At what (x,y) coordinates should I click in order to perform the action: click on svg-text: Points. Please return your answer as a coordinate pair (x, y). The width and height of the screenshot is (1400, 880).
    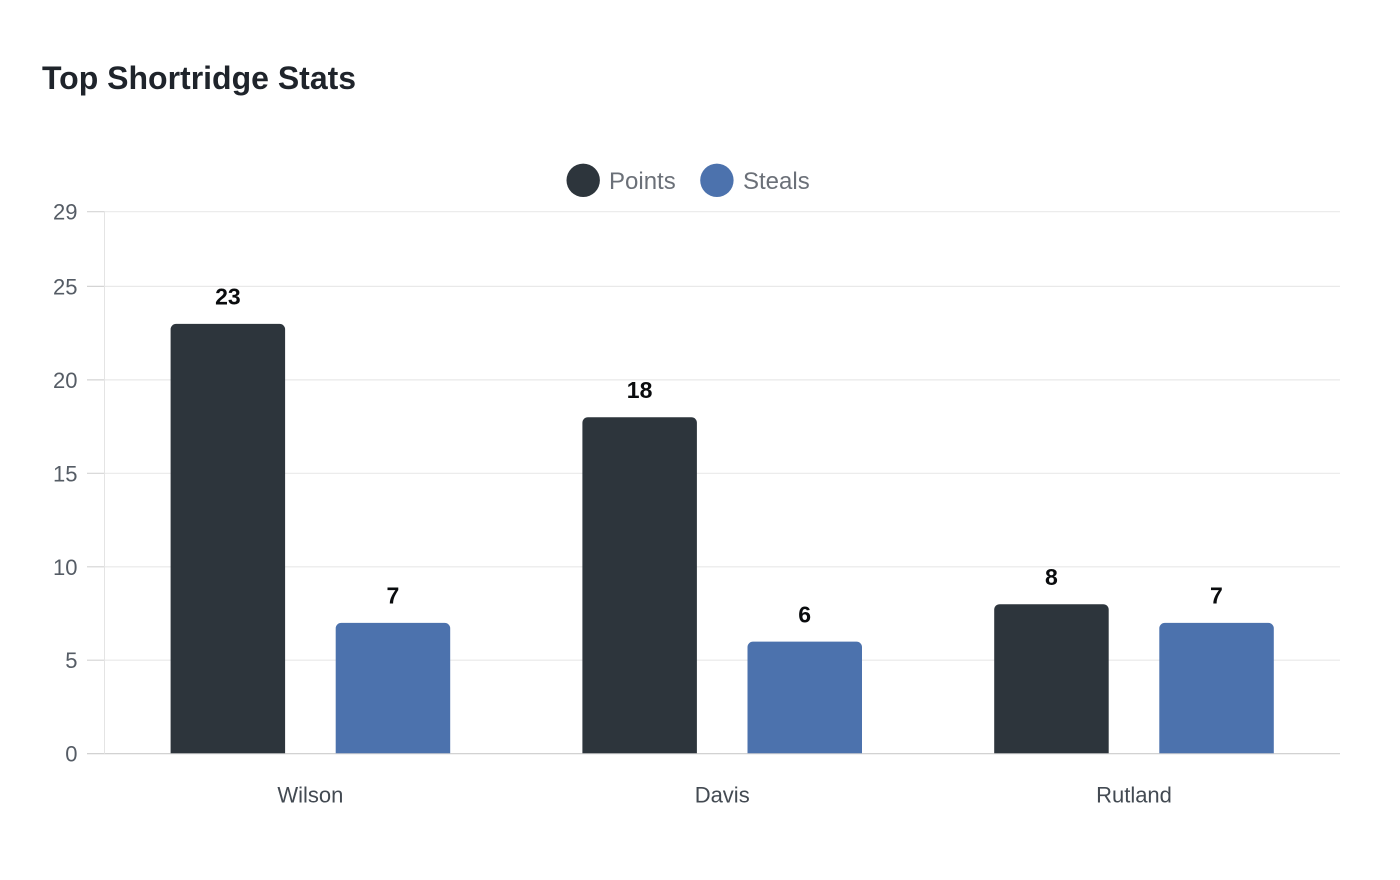
    Looking at the image, I should click on (642, 181).